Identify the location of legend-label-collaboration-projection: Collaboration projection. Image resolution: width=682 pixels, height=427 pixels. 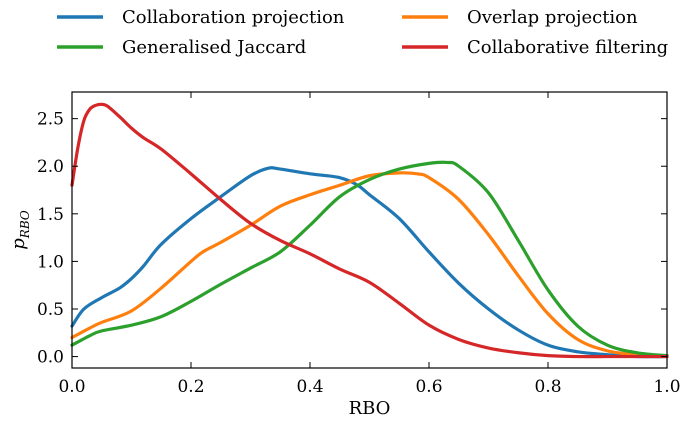
(233, 17).